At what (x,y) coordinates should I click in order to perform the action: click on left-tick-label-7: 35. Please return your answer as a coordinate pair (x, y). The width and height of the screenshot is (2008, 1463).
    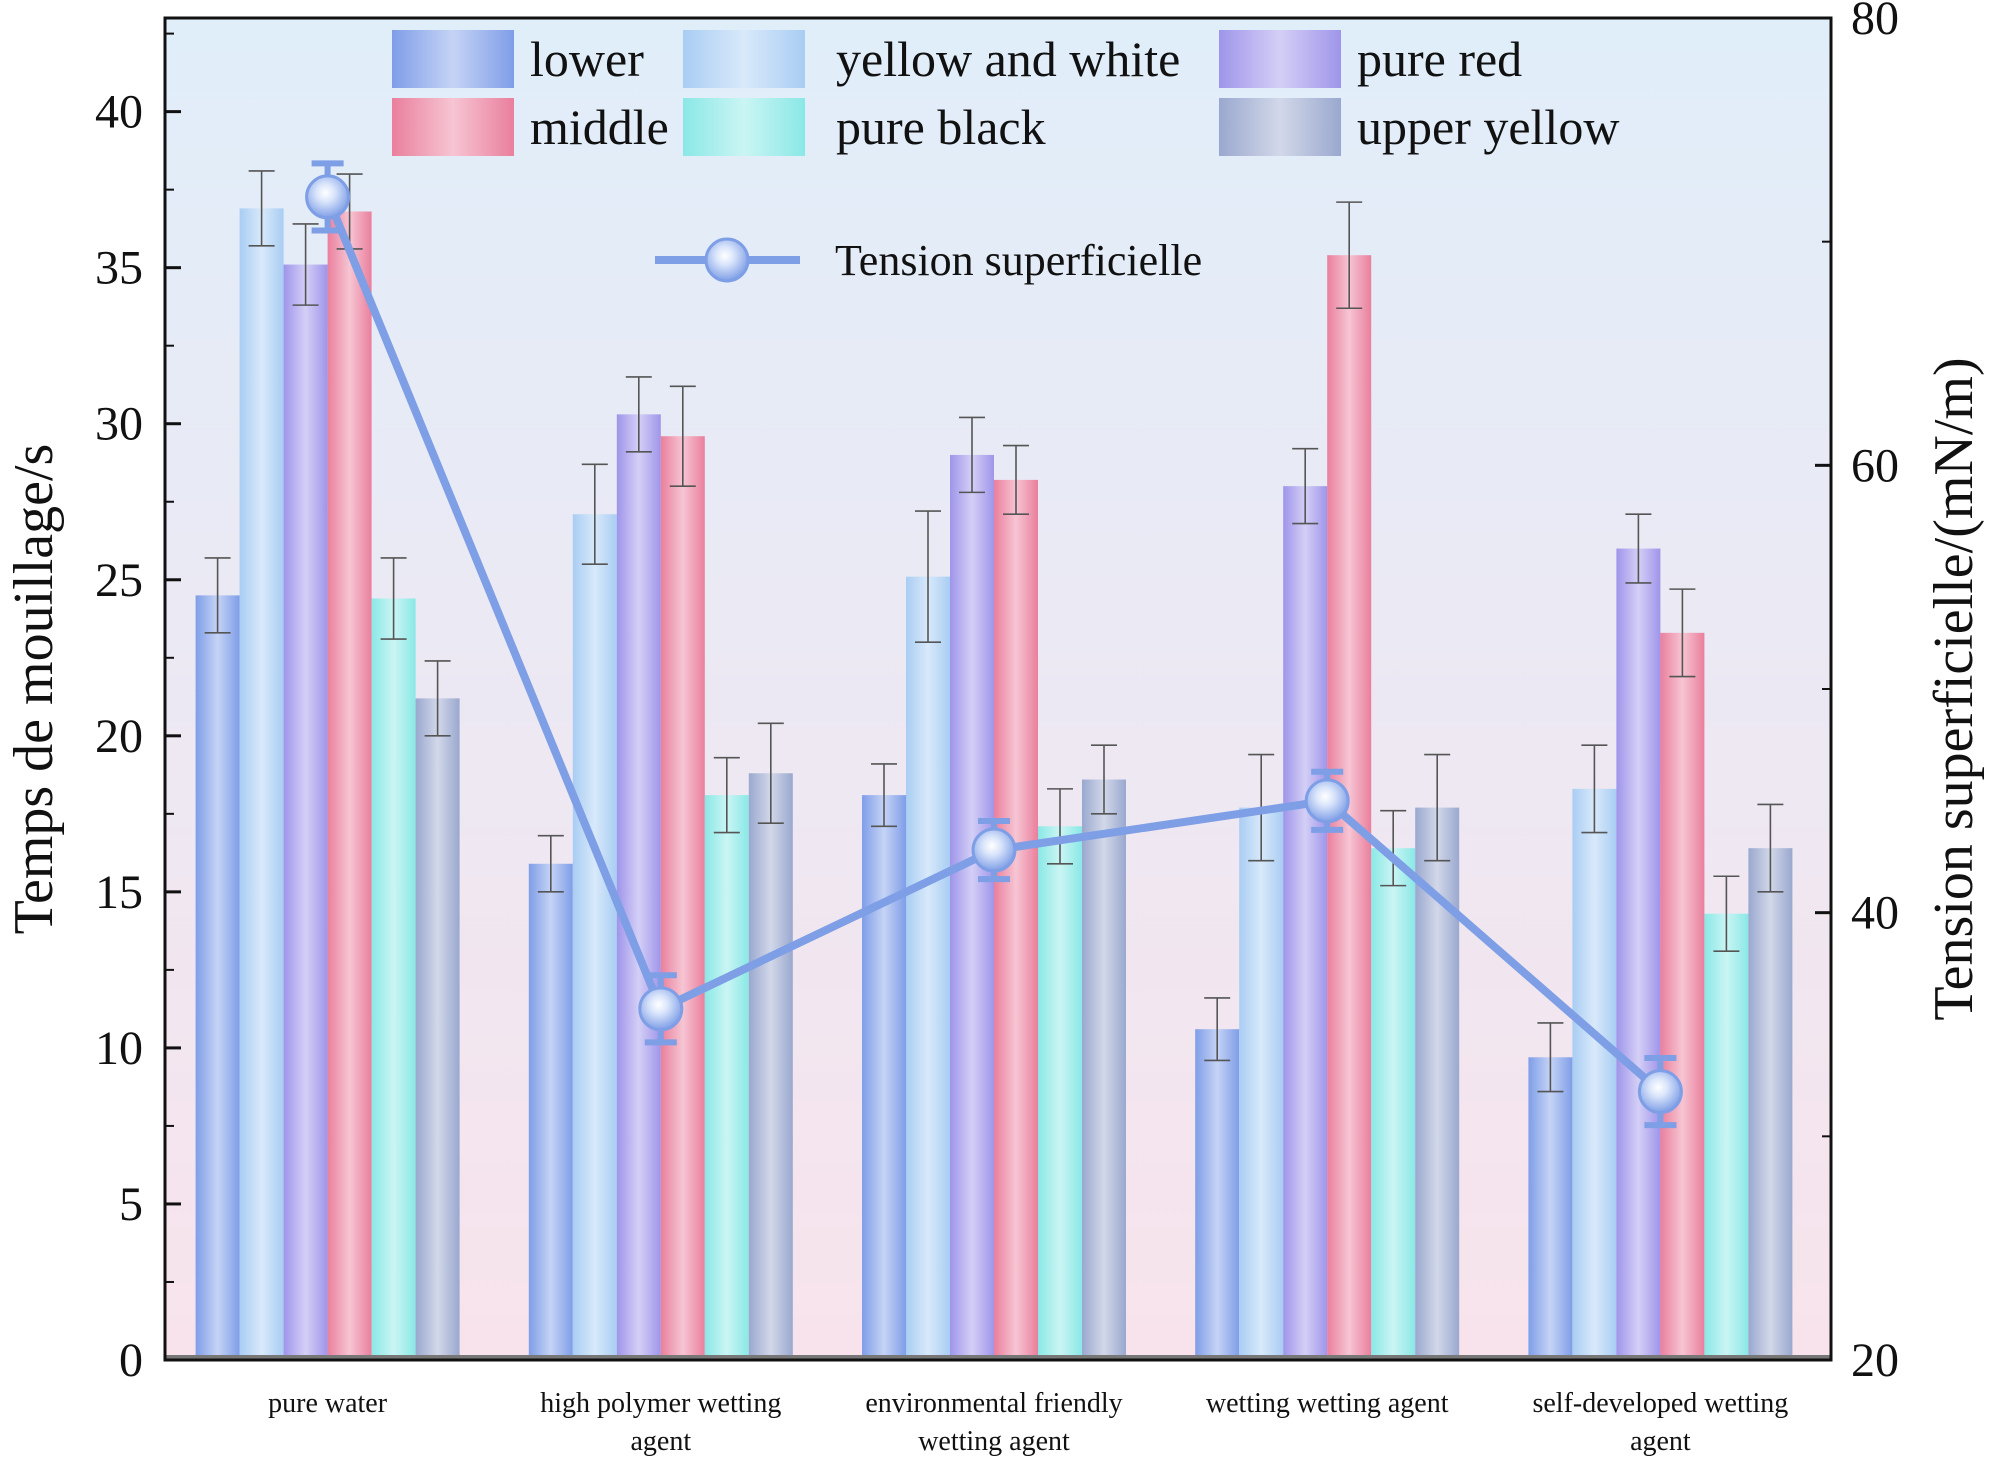
    Looking at the image, I should click on (119, 268).